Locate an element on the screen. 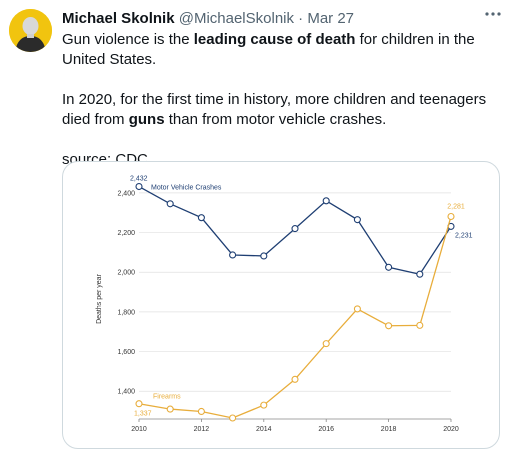 The width and height of the screenshot is (512, 464). text-segment: Gun violence is the is located at coordinates (128, 39).